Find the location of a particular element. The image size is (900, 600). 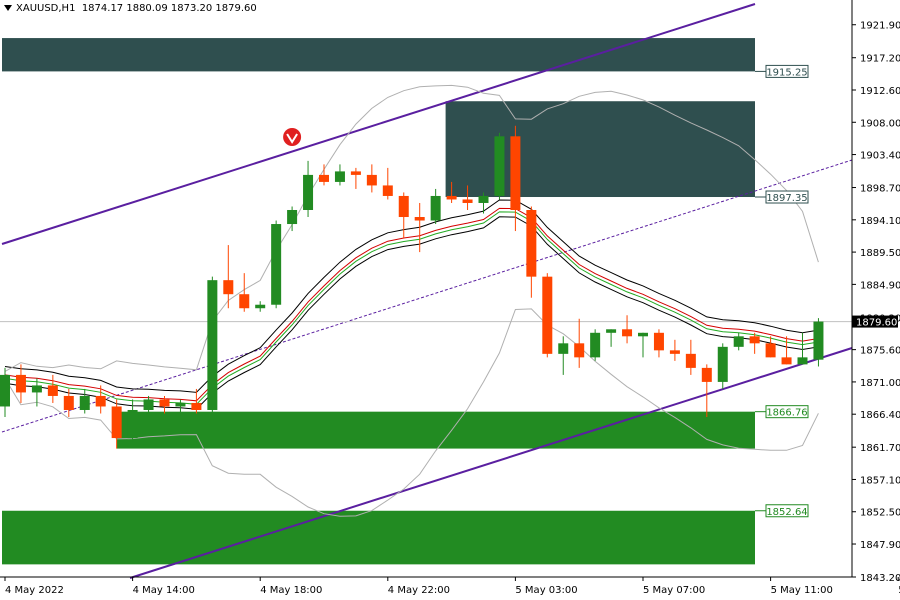

x-tick-label: 5 May 11:00 is located at coordinates (802, 590).